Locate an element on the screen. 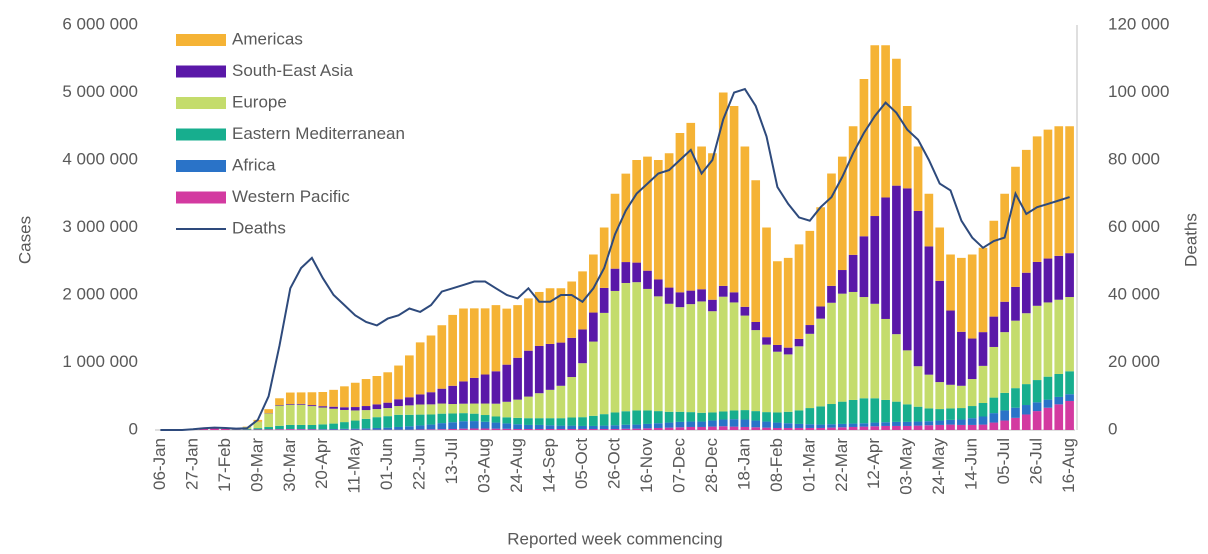 The image size is (1208, 554). x-tick-label: 03-Aug is located at coordinates (484, 465).